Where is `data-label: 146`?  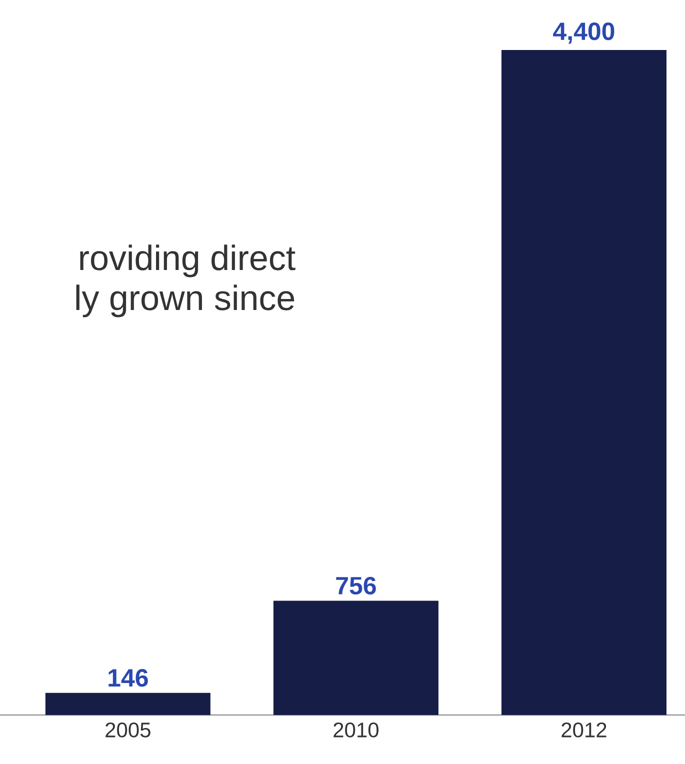 data-label: 146 is located at coordinates (128, 678).